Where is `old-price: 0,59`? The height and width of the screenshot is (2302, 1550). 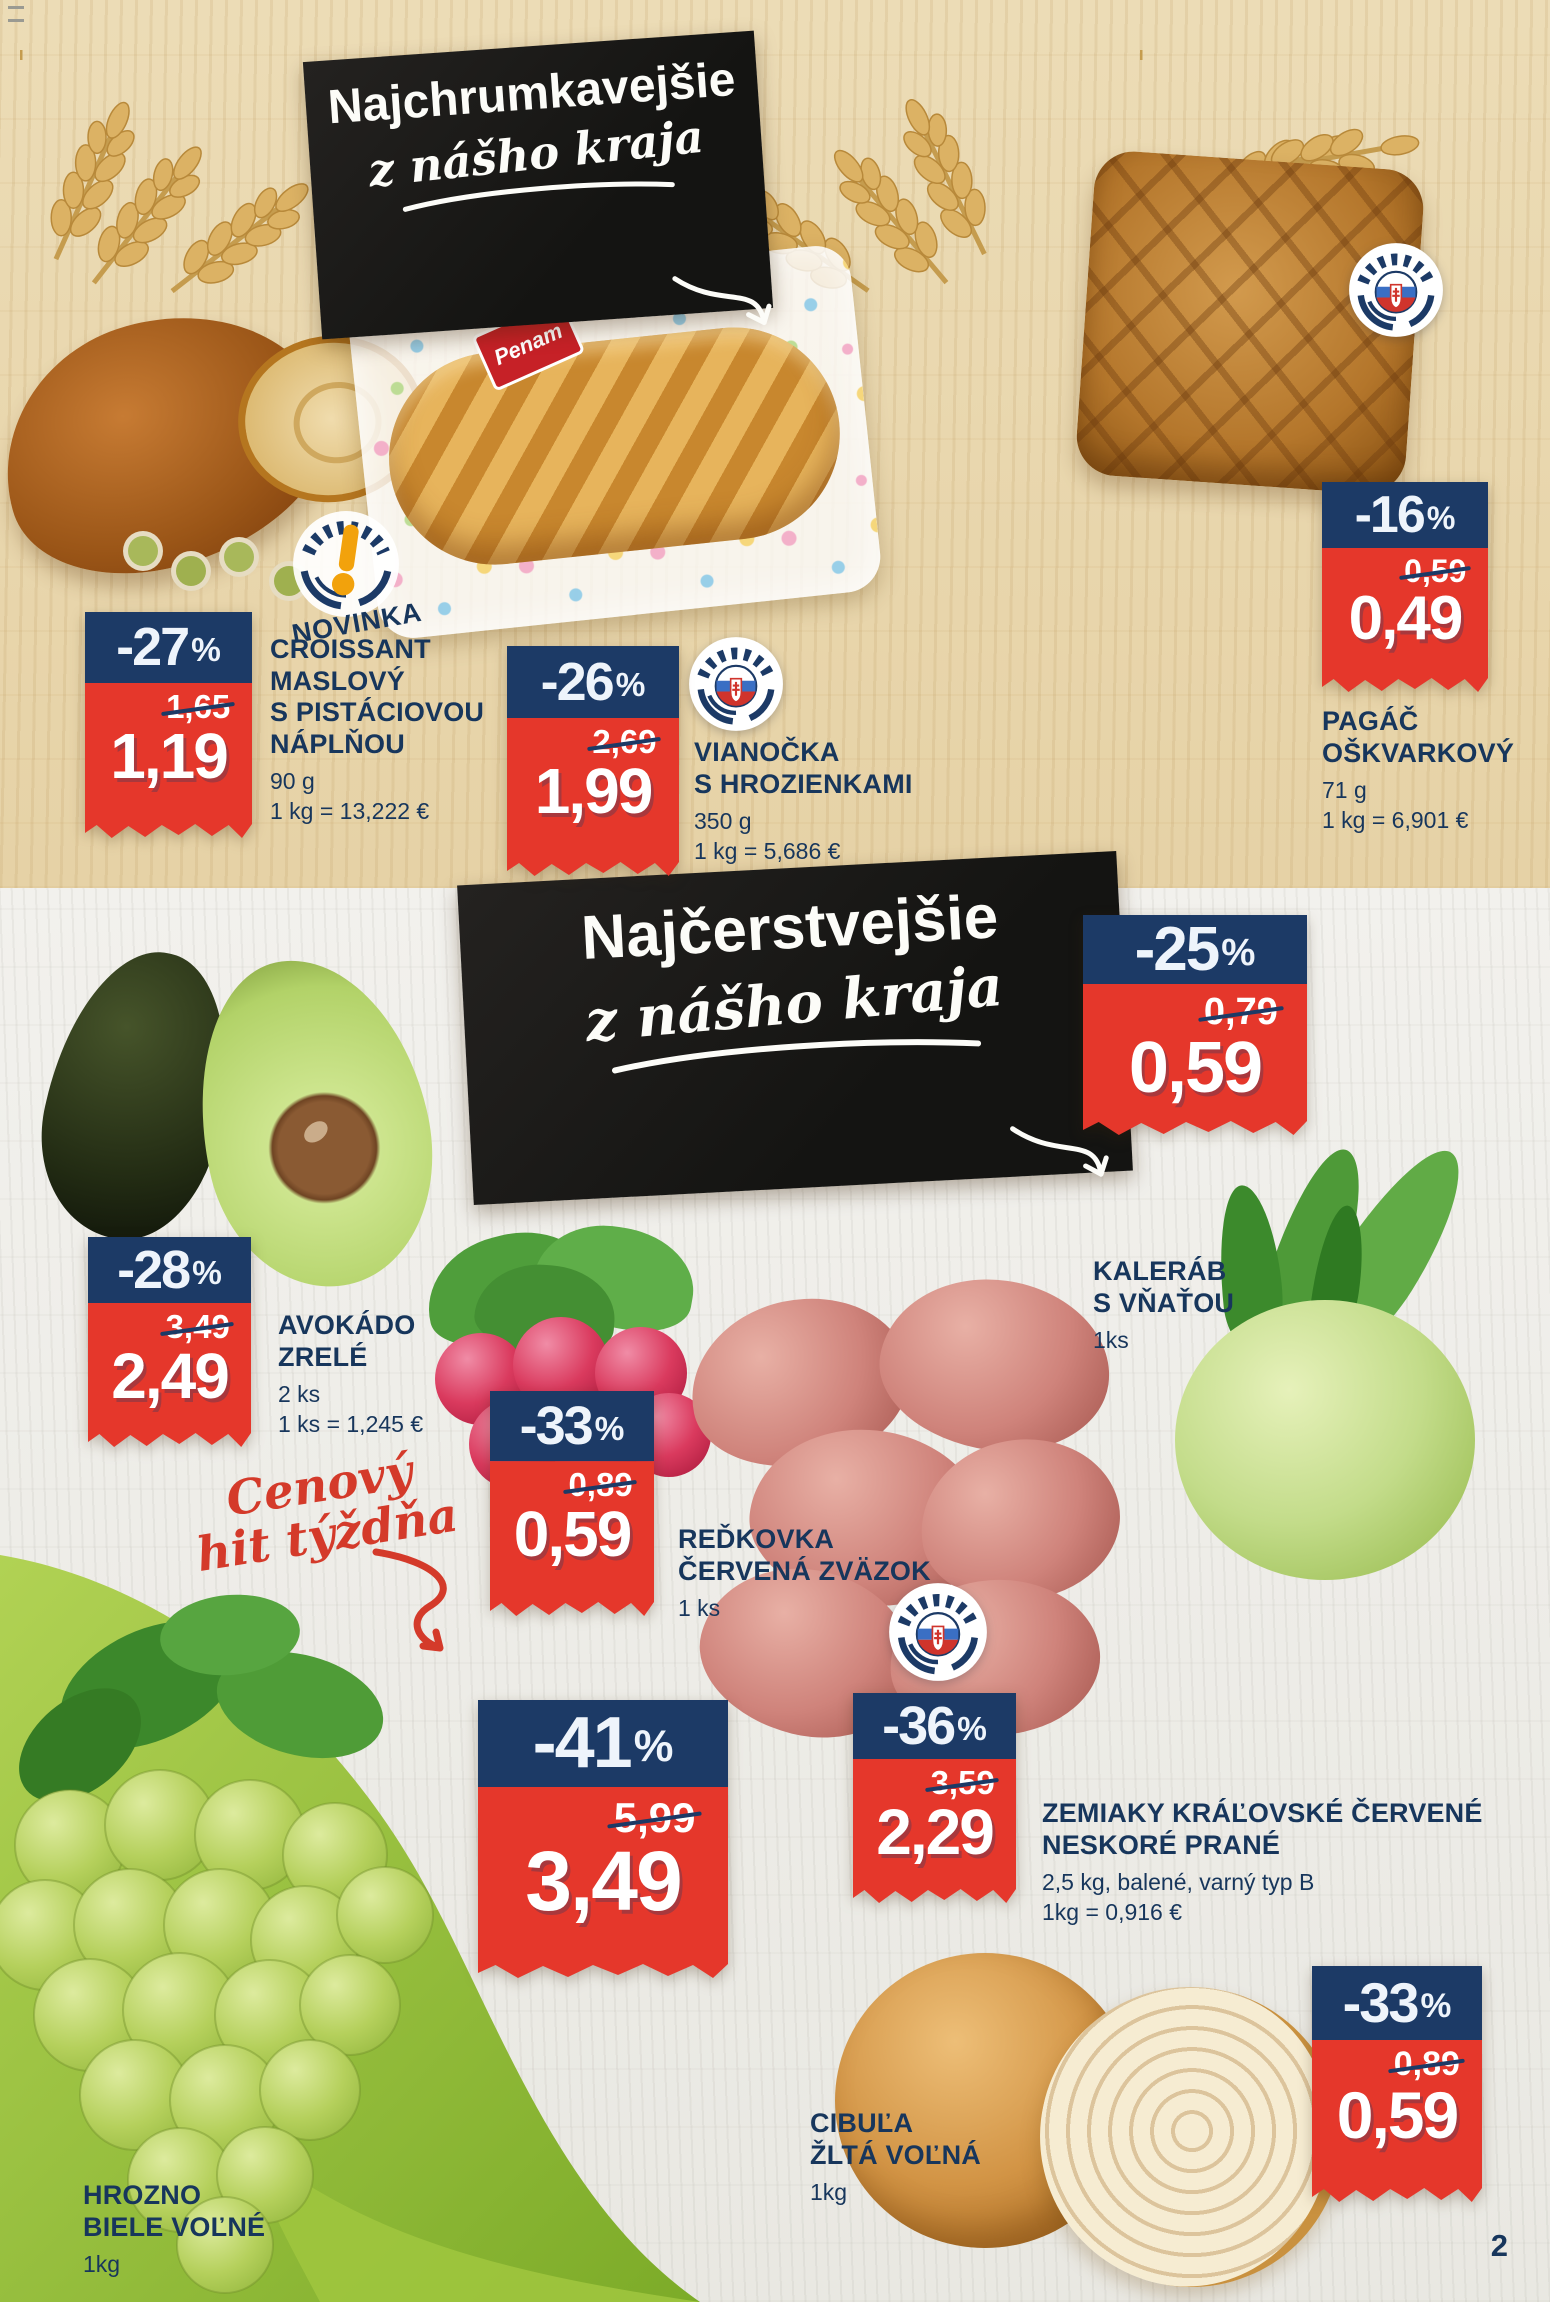 old-price: 0,59 is located at coordinates (1435, 570).